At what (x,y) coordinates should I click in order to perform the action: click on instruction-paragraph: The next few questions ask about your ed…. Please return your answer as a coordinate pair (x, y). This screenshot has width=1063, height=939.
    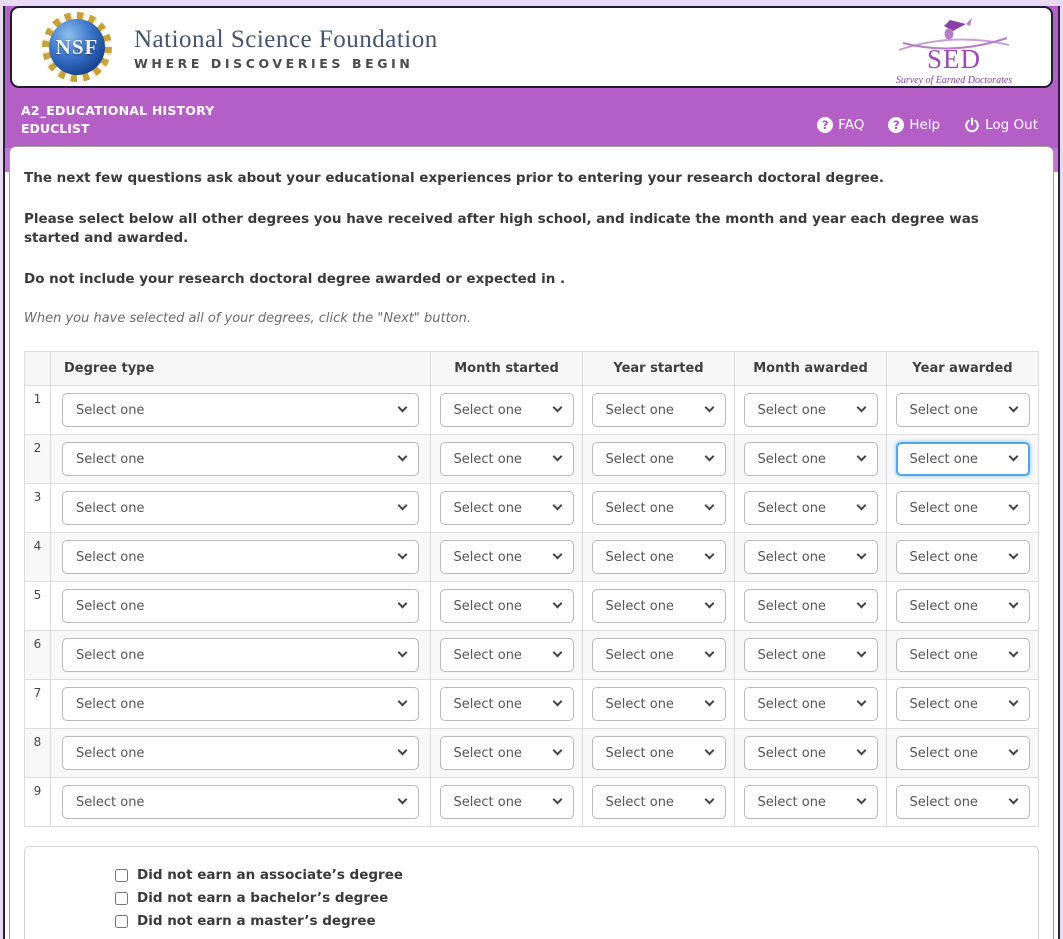
    Looking at the image, I should click on (454, 178).